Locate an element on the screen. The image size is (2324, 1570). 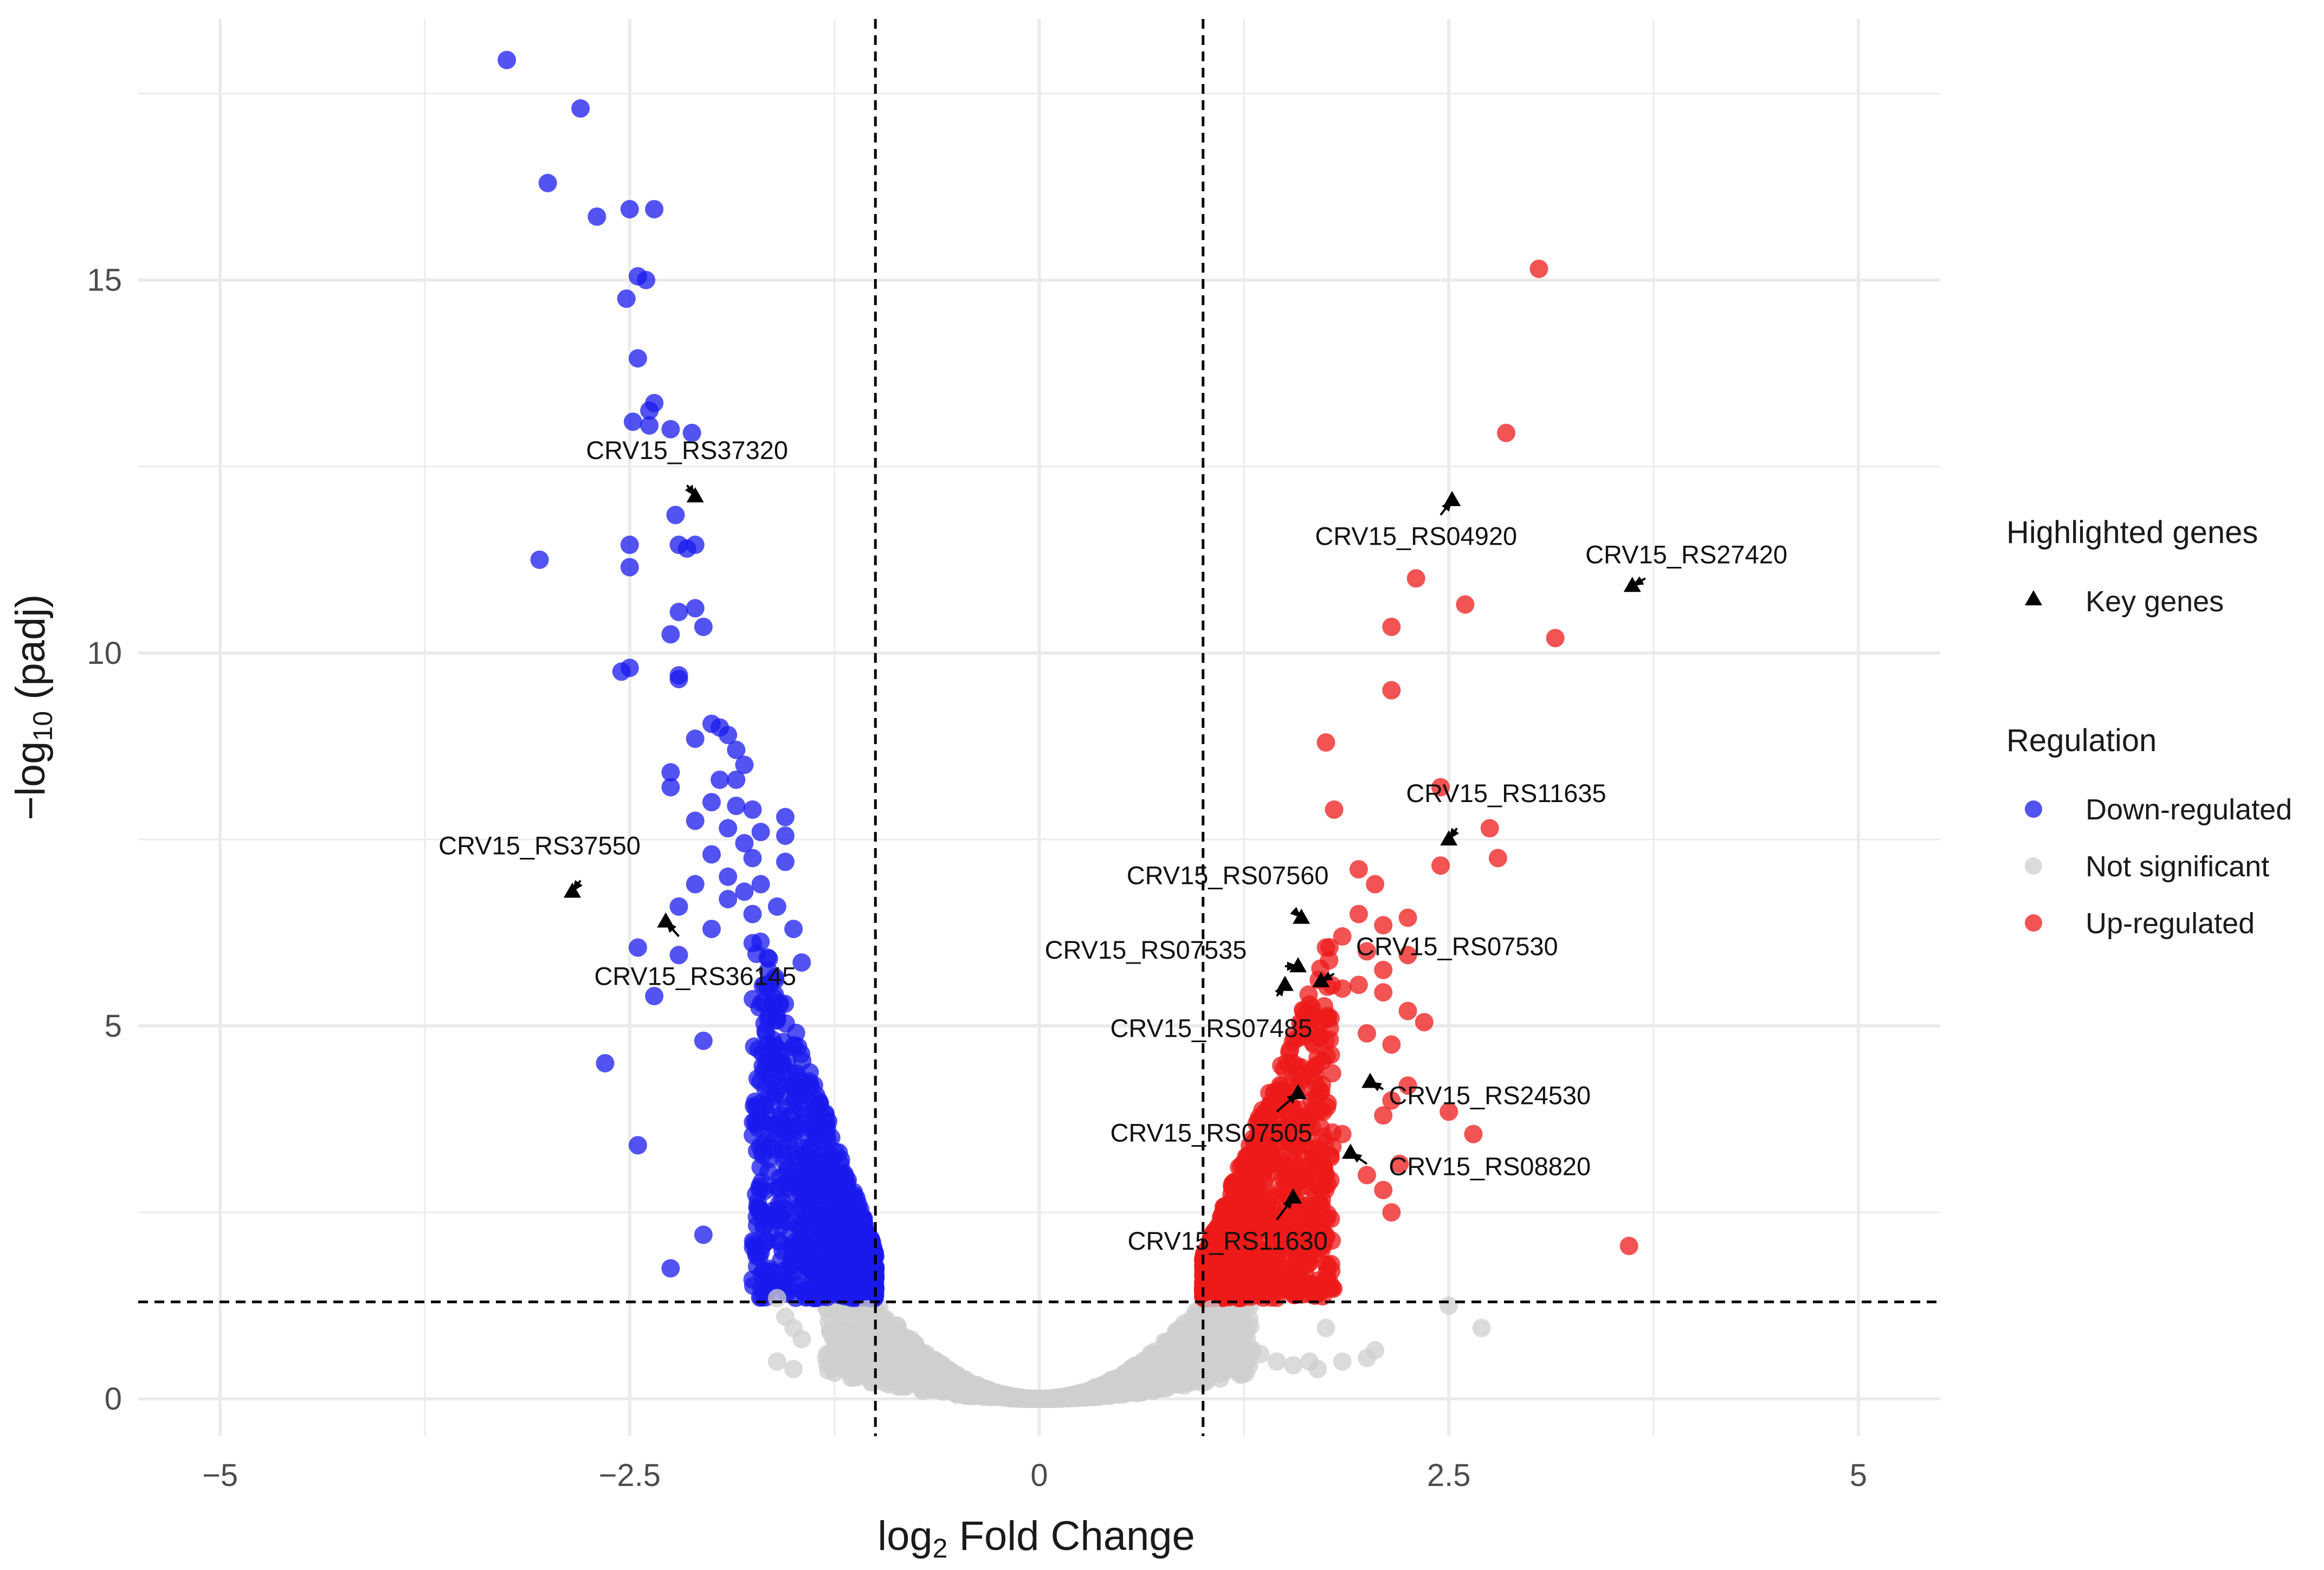
key-gene-label: CRV15_RS07535 is located at coordinates (1146, 950).